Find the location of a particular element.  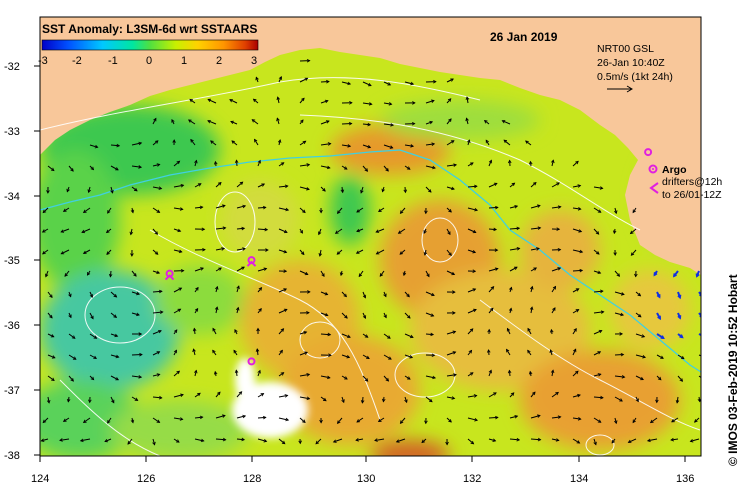

x-tick-label: 126 is located at coordinates (146, 479).